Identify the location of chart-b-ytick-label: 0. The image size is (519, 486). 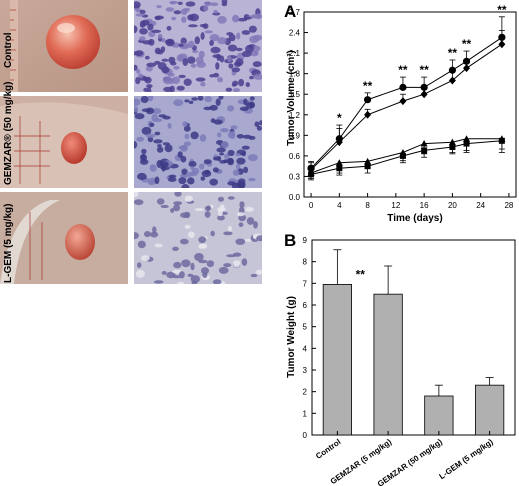
(305, 435).